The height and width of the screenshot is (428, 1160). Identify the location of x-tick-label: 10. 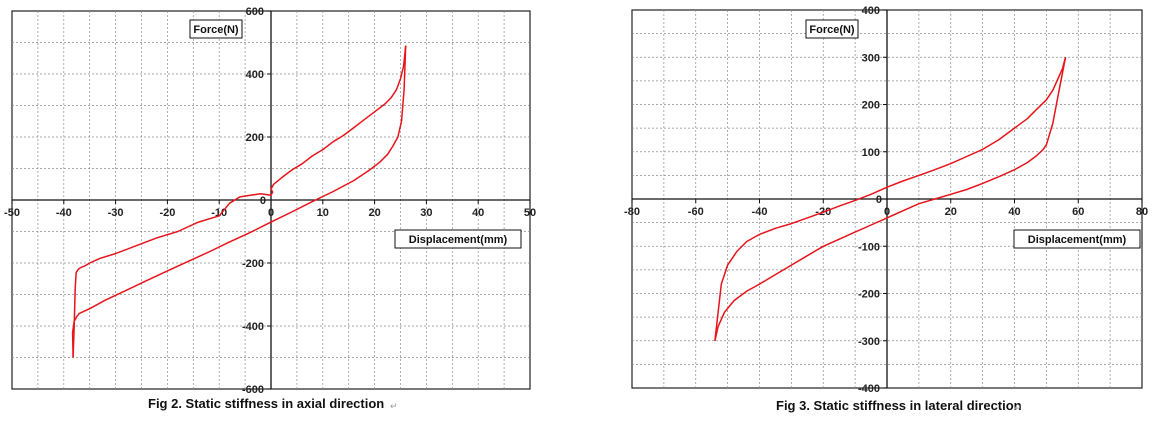
(323, 213).